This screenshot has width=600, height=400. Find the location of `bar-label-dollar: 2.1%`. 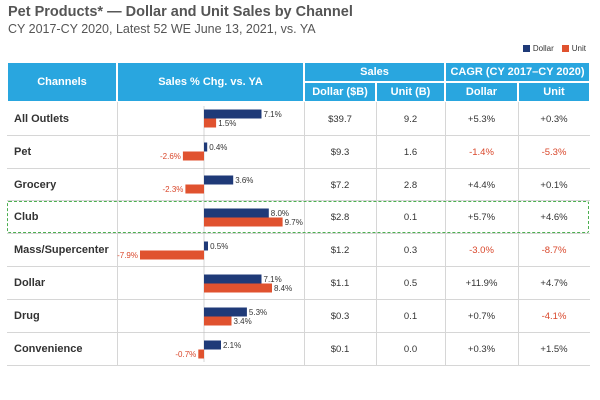

bar-label-dollar: 2.1% is located at coordinates (232, 345).